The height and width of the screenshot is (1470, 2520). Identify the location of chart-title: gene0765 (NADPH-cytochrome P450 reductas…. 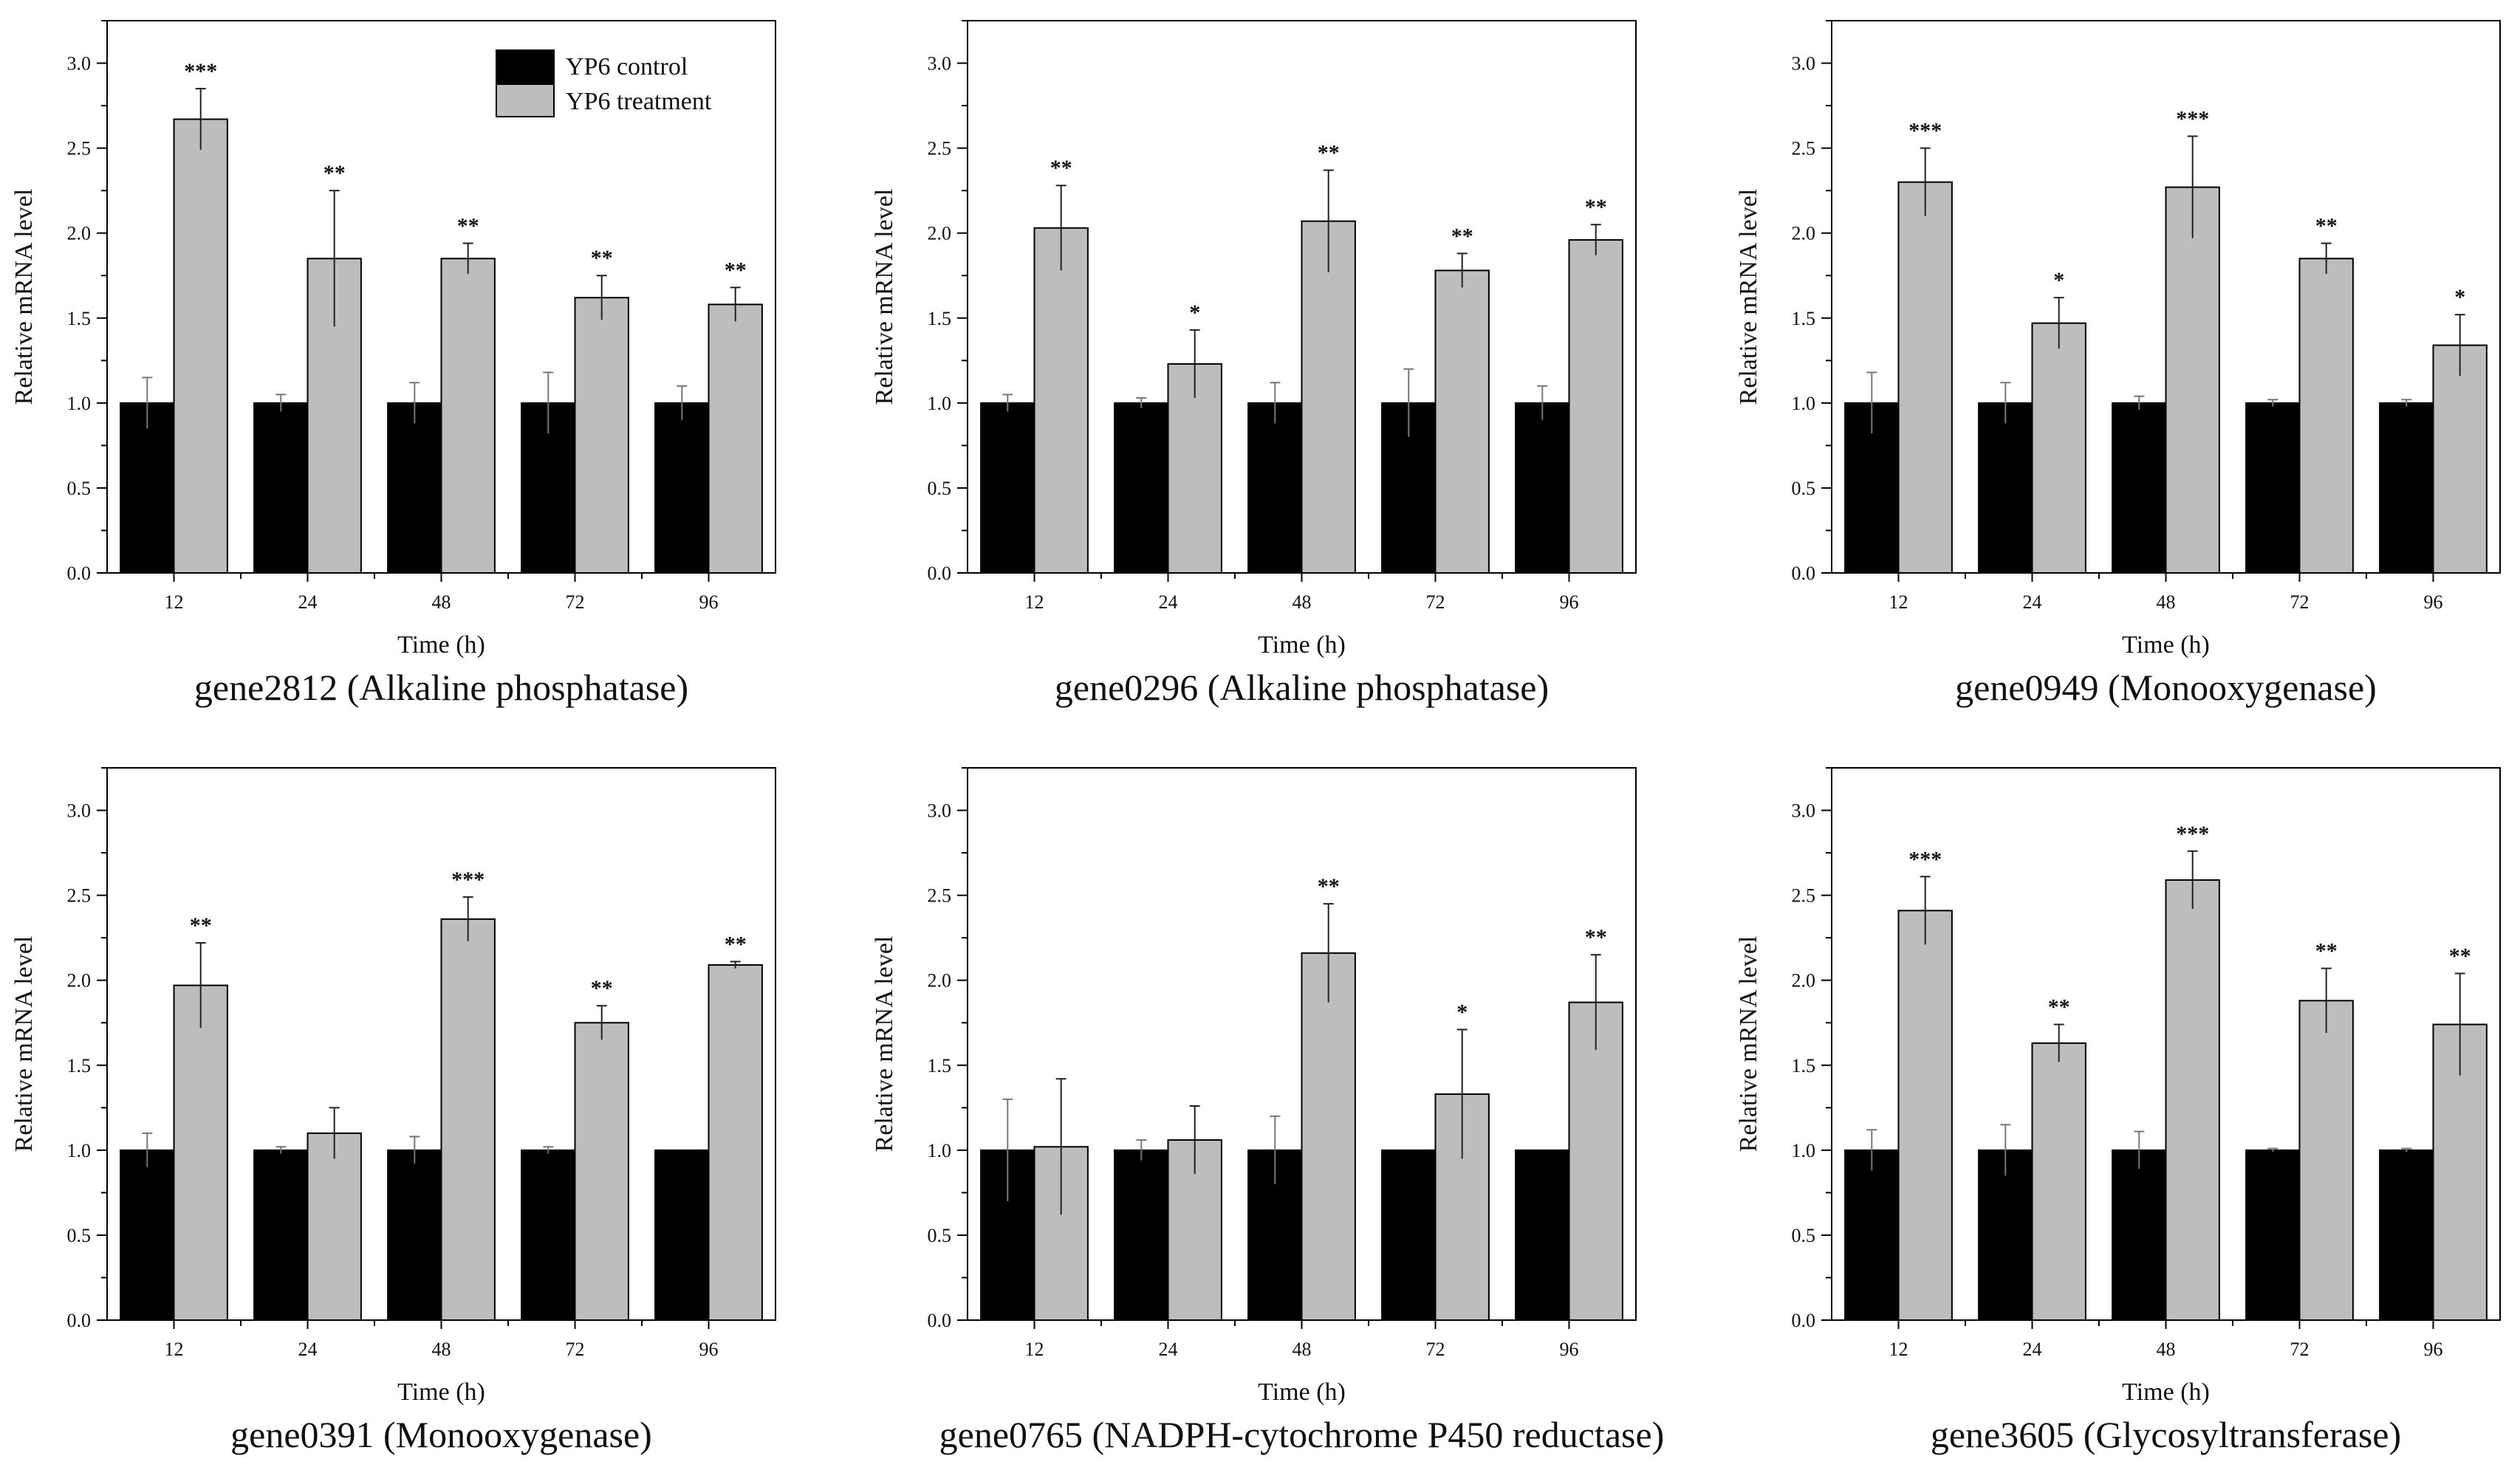
(1302, 1434).